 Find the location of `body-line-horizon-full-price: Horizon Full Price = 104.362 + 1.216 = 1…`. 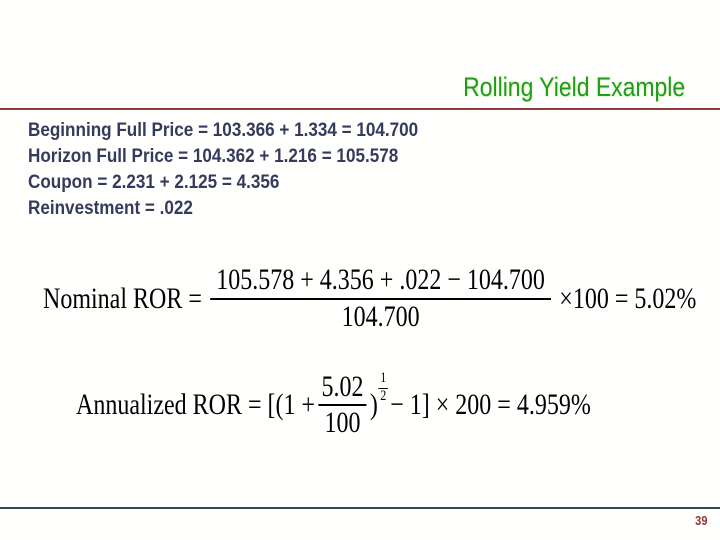

body-line-horizon-full-price: Horizon Full Price = 104.362 + 1.216 = 1… is located at coordinates (213, 156).